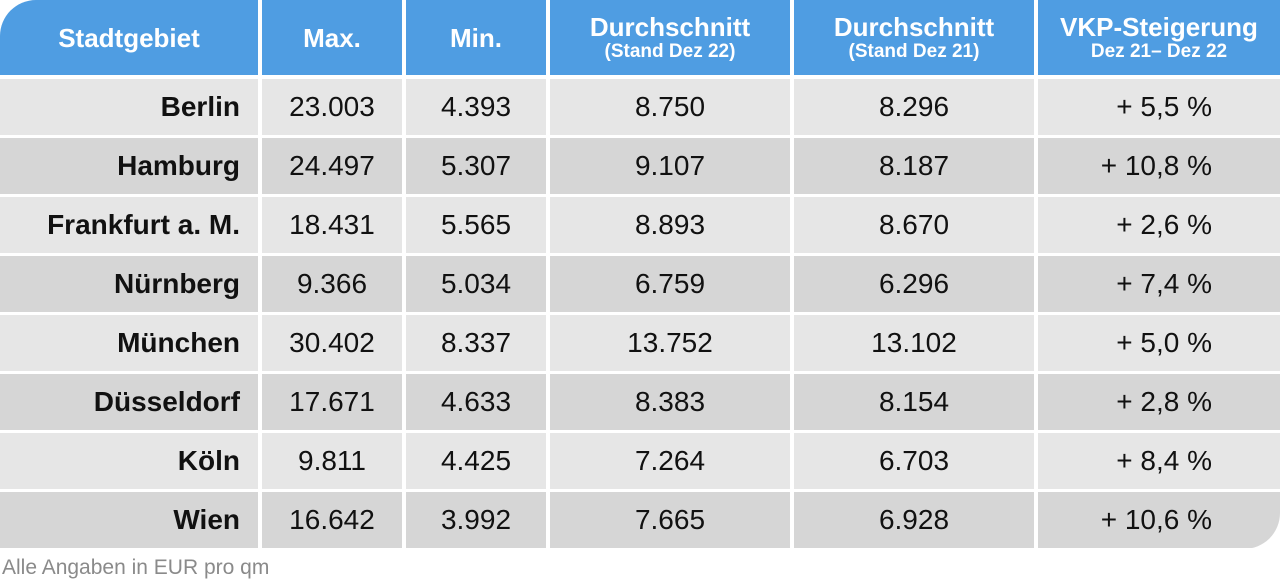 Image resolution: width=1280 pixels, height=582 pixels. I want to click on cell-avg-21: 8.296, so click(914, 107).